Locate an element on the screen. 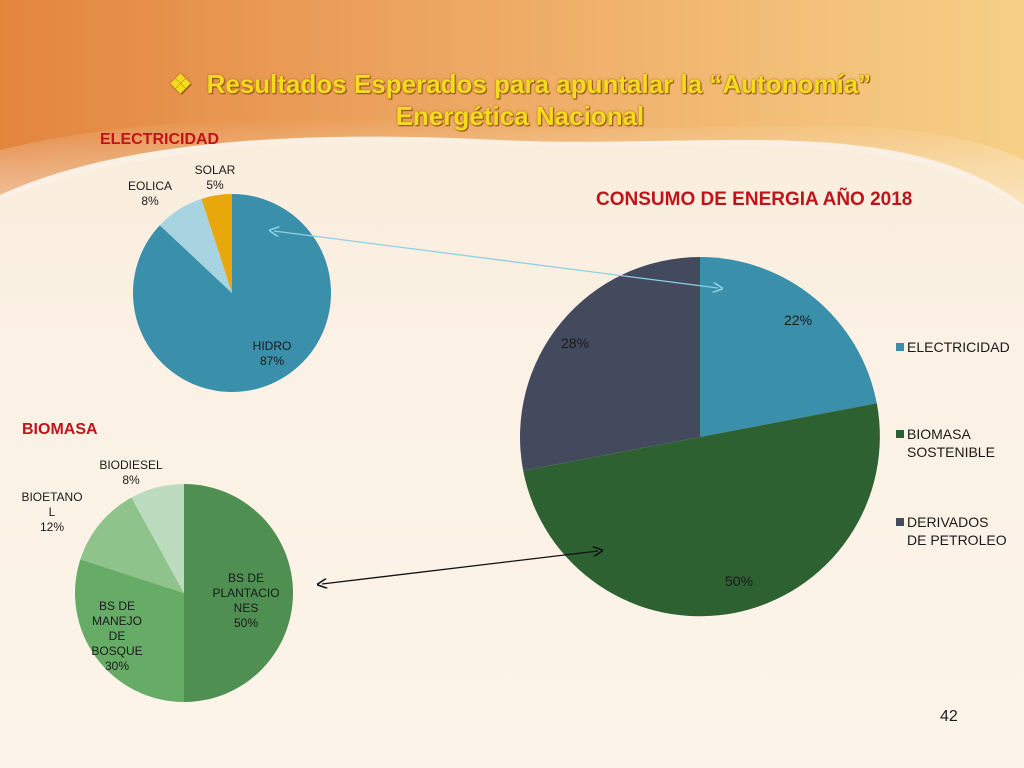 The image size is (1024, 768). pie-slice-eolica is located at coordinates (195, 245).